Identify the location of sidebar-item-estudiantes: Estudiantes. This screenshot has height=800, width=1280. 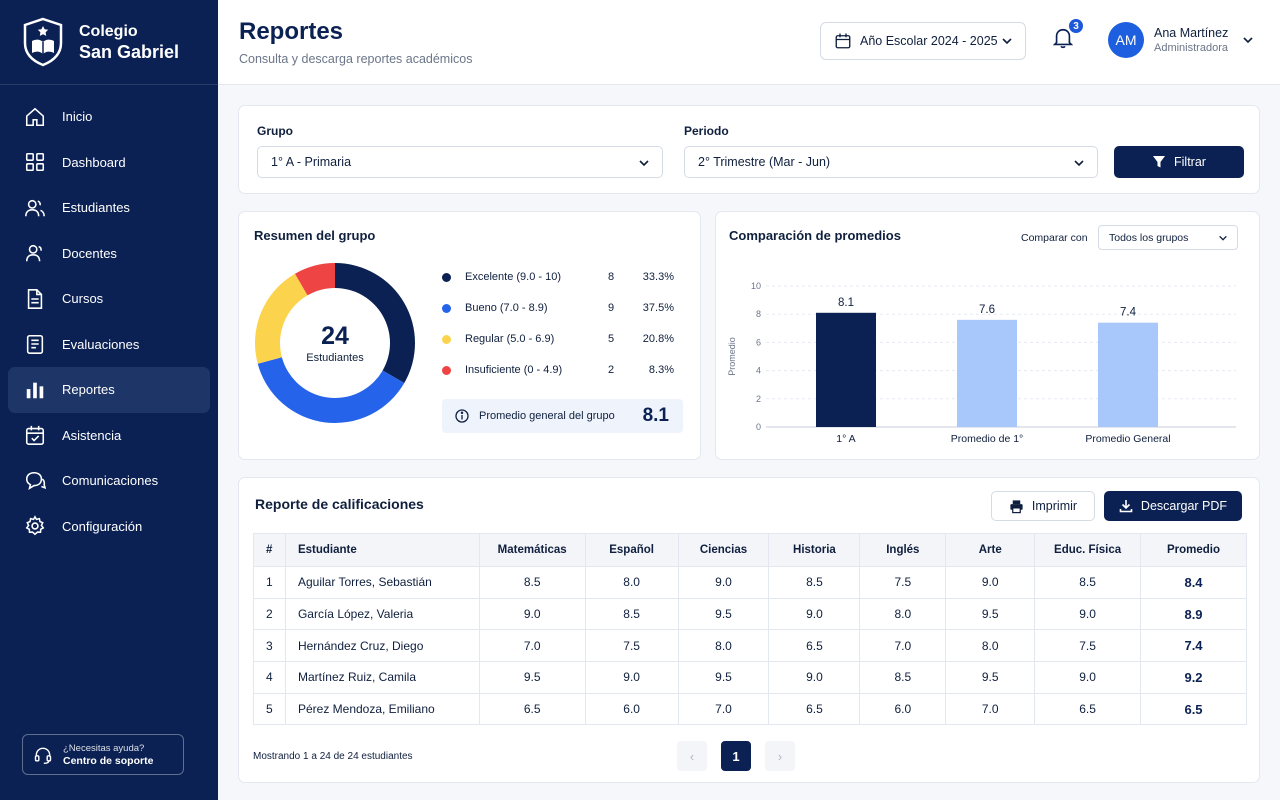
(109, 208).